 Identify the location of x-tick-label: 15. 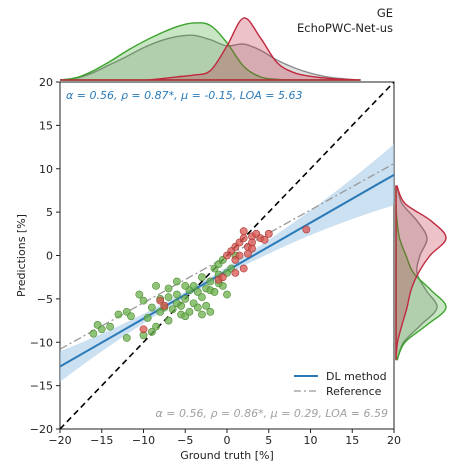
(352, 440).